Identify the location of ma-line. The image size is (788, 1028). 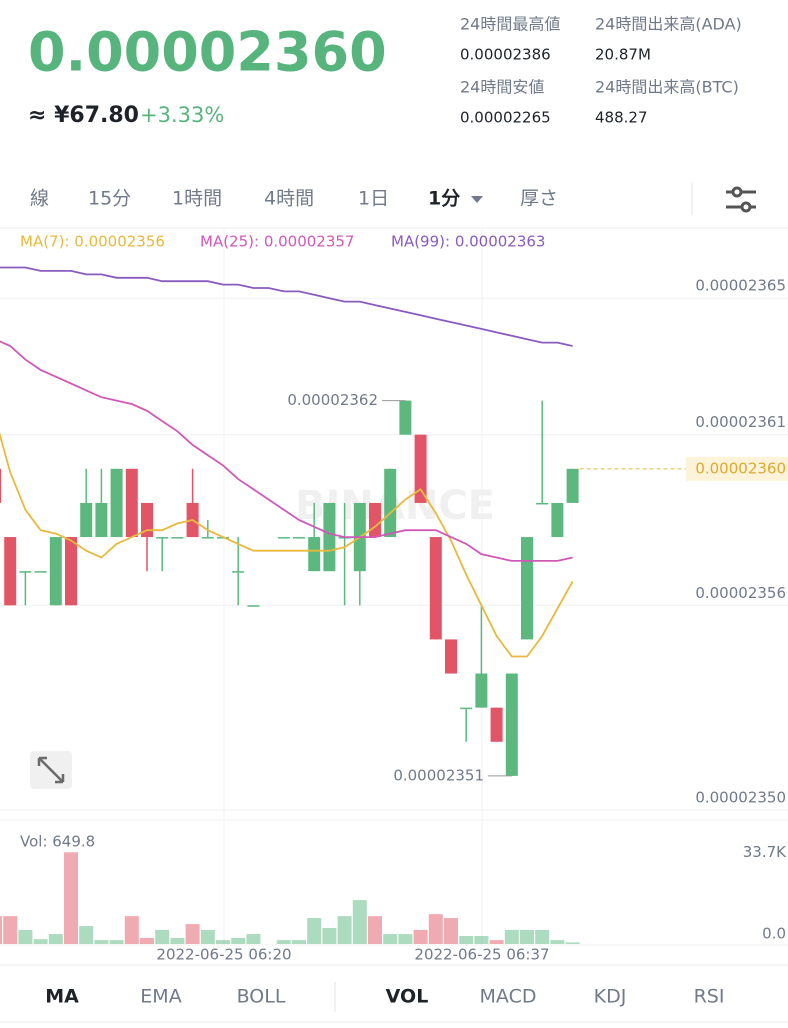
(286, 306).